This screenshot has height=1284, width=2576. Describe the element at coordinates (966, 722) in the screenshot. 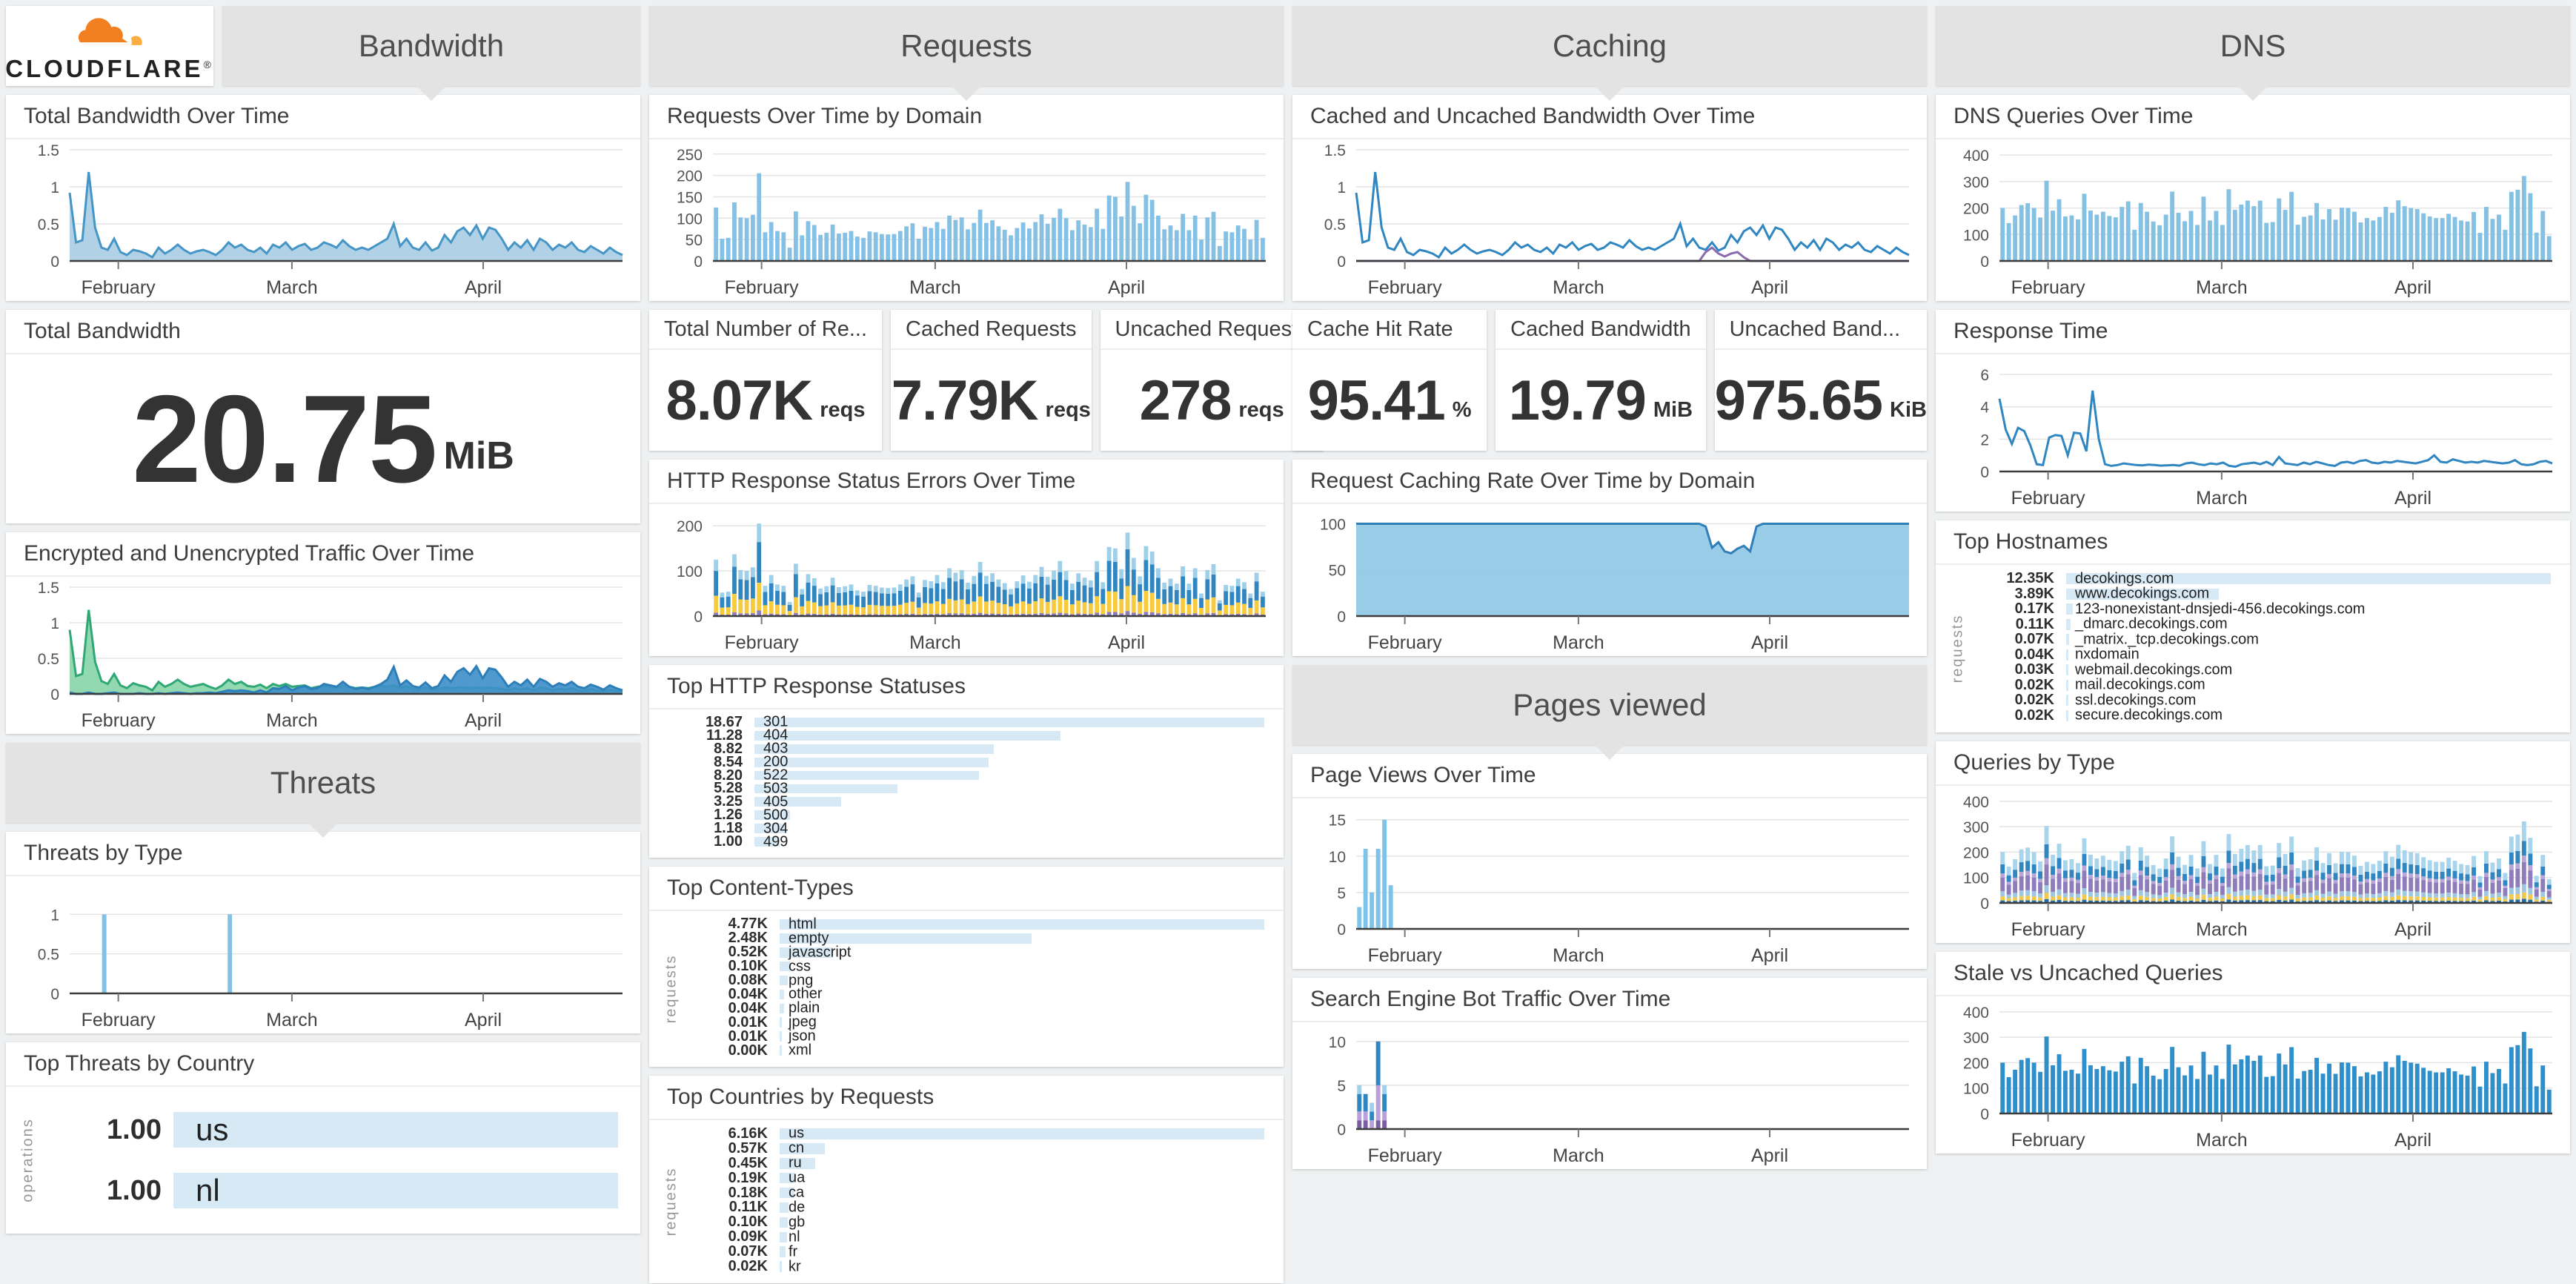

I see `list-item: 18.67 301` at that location.